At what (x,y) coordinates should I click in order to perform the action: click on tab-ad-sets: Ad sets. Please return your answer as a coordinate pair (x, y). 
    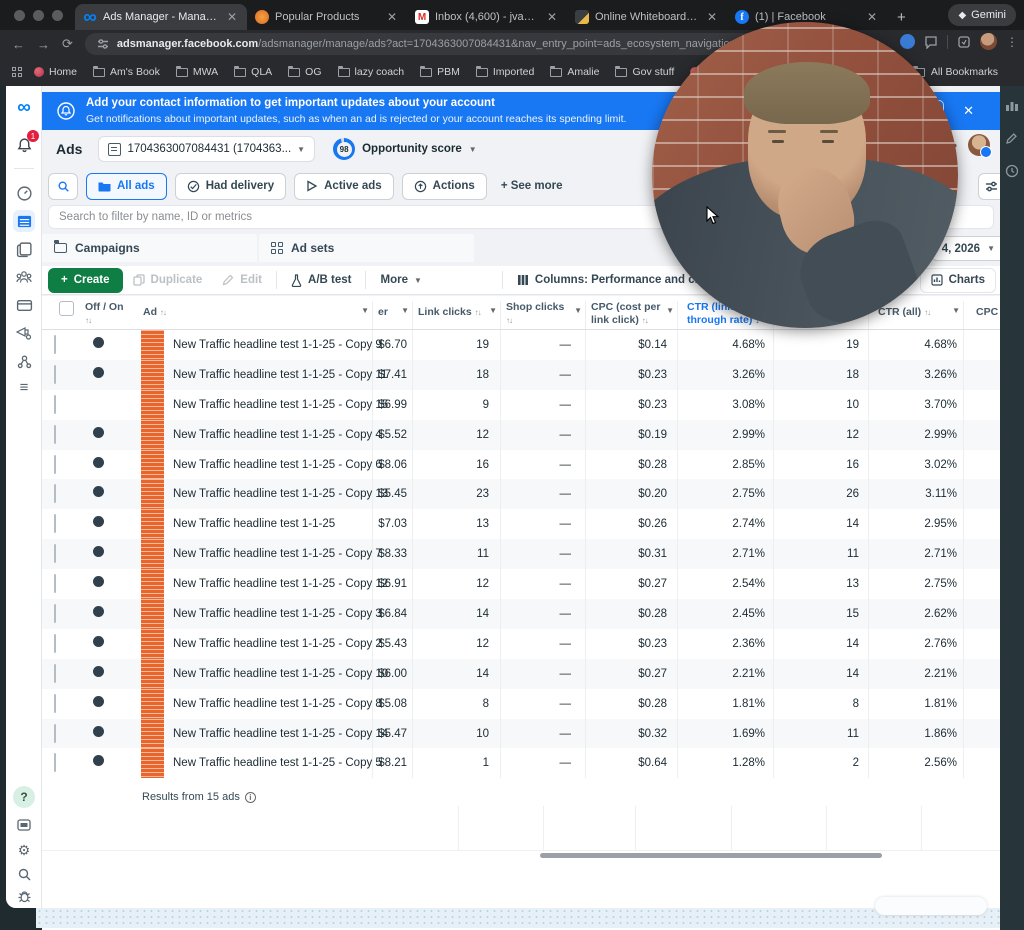
    Looking at the image, I should click on (366, 248).